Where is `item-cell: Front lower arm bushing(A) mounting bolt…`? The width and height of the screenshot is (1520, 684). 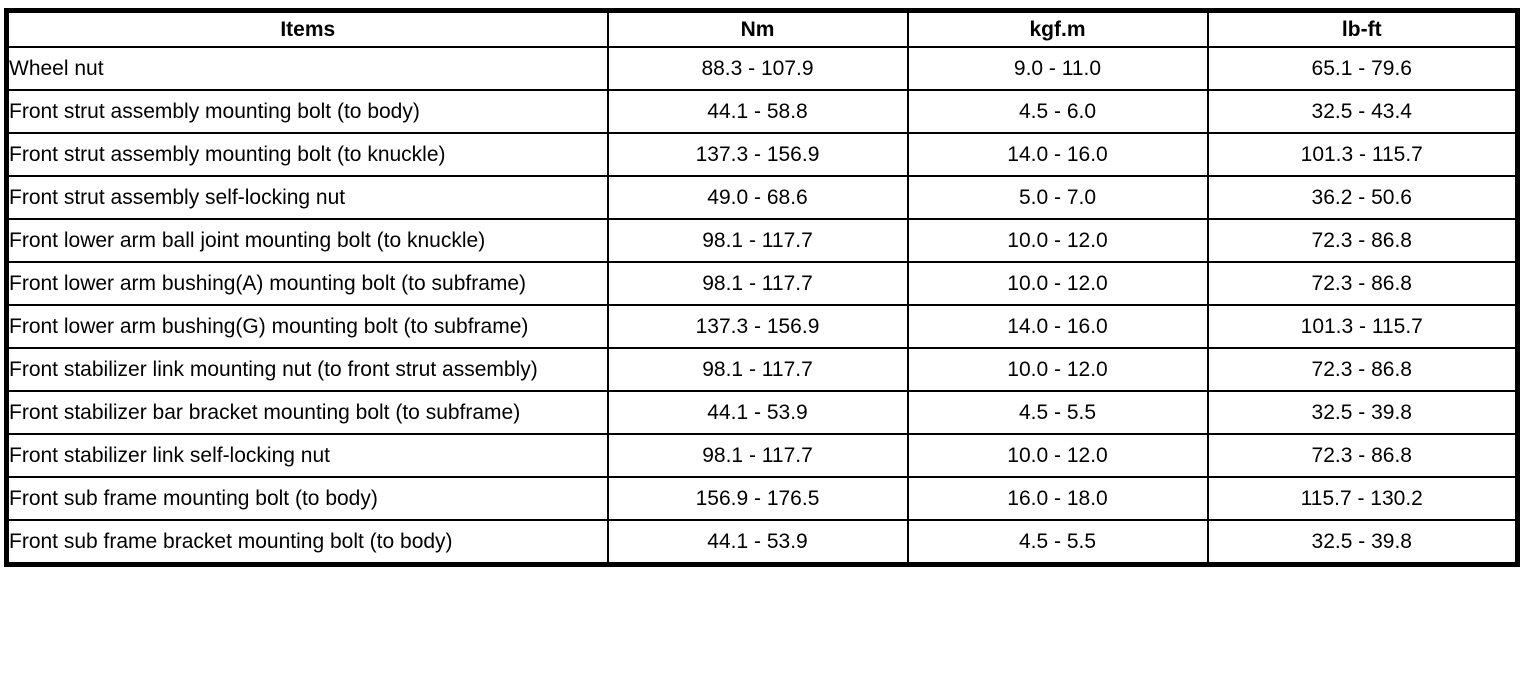
item-cell: Front lower arm bushing(A) mounting bolt… is located at coordinates (307, 283).